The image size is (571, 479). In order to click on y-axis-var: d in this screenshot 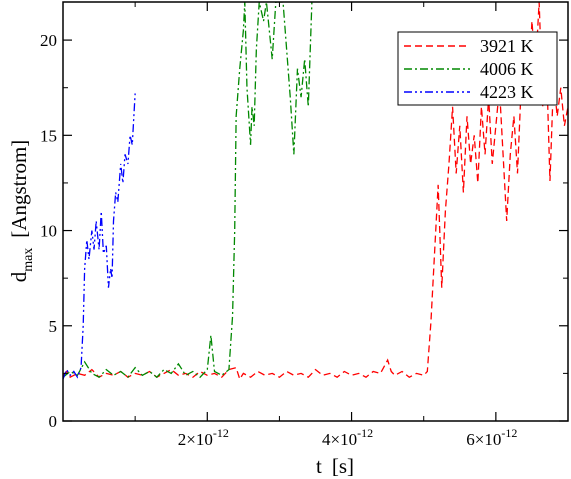, I will do `click(19, 276)`.